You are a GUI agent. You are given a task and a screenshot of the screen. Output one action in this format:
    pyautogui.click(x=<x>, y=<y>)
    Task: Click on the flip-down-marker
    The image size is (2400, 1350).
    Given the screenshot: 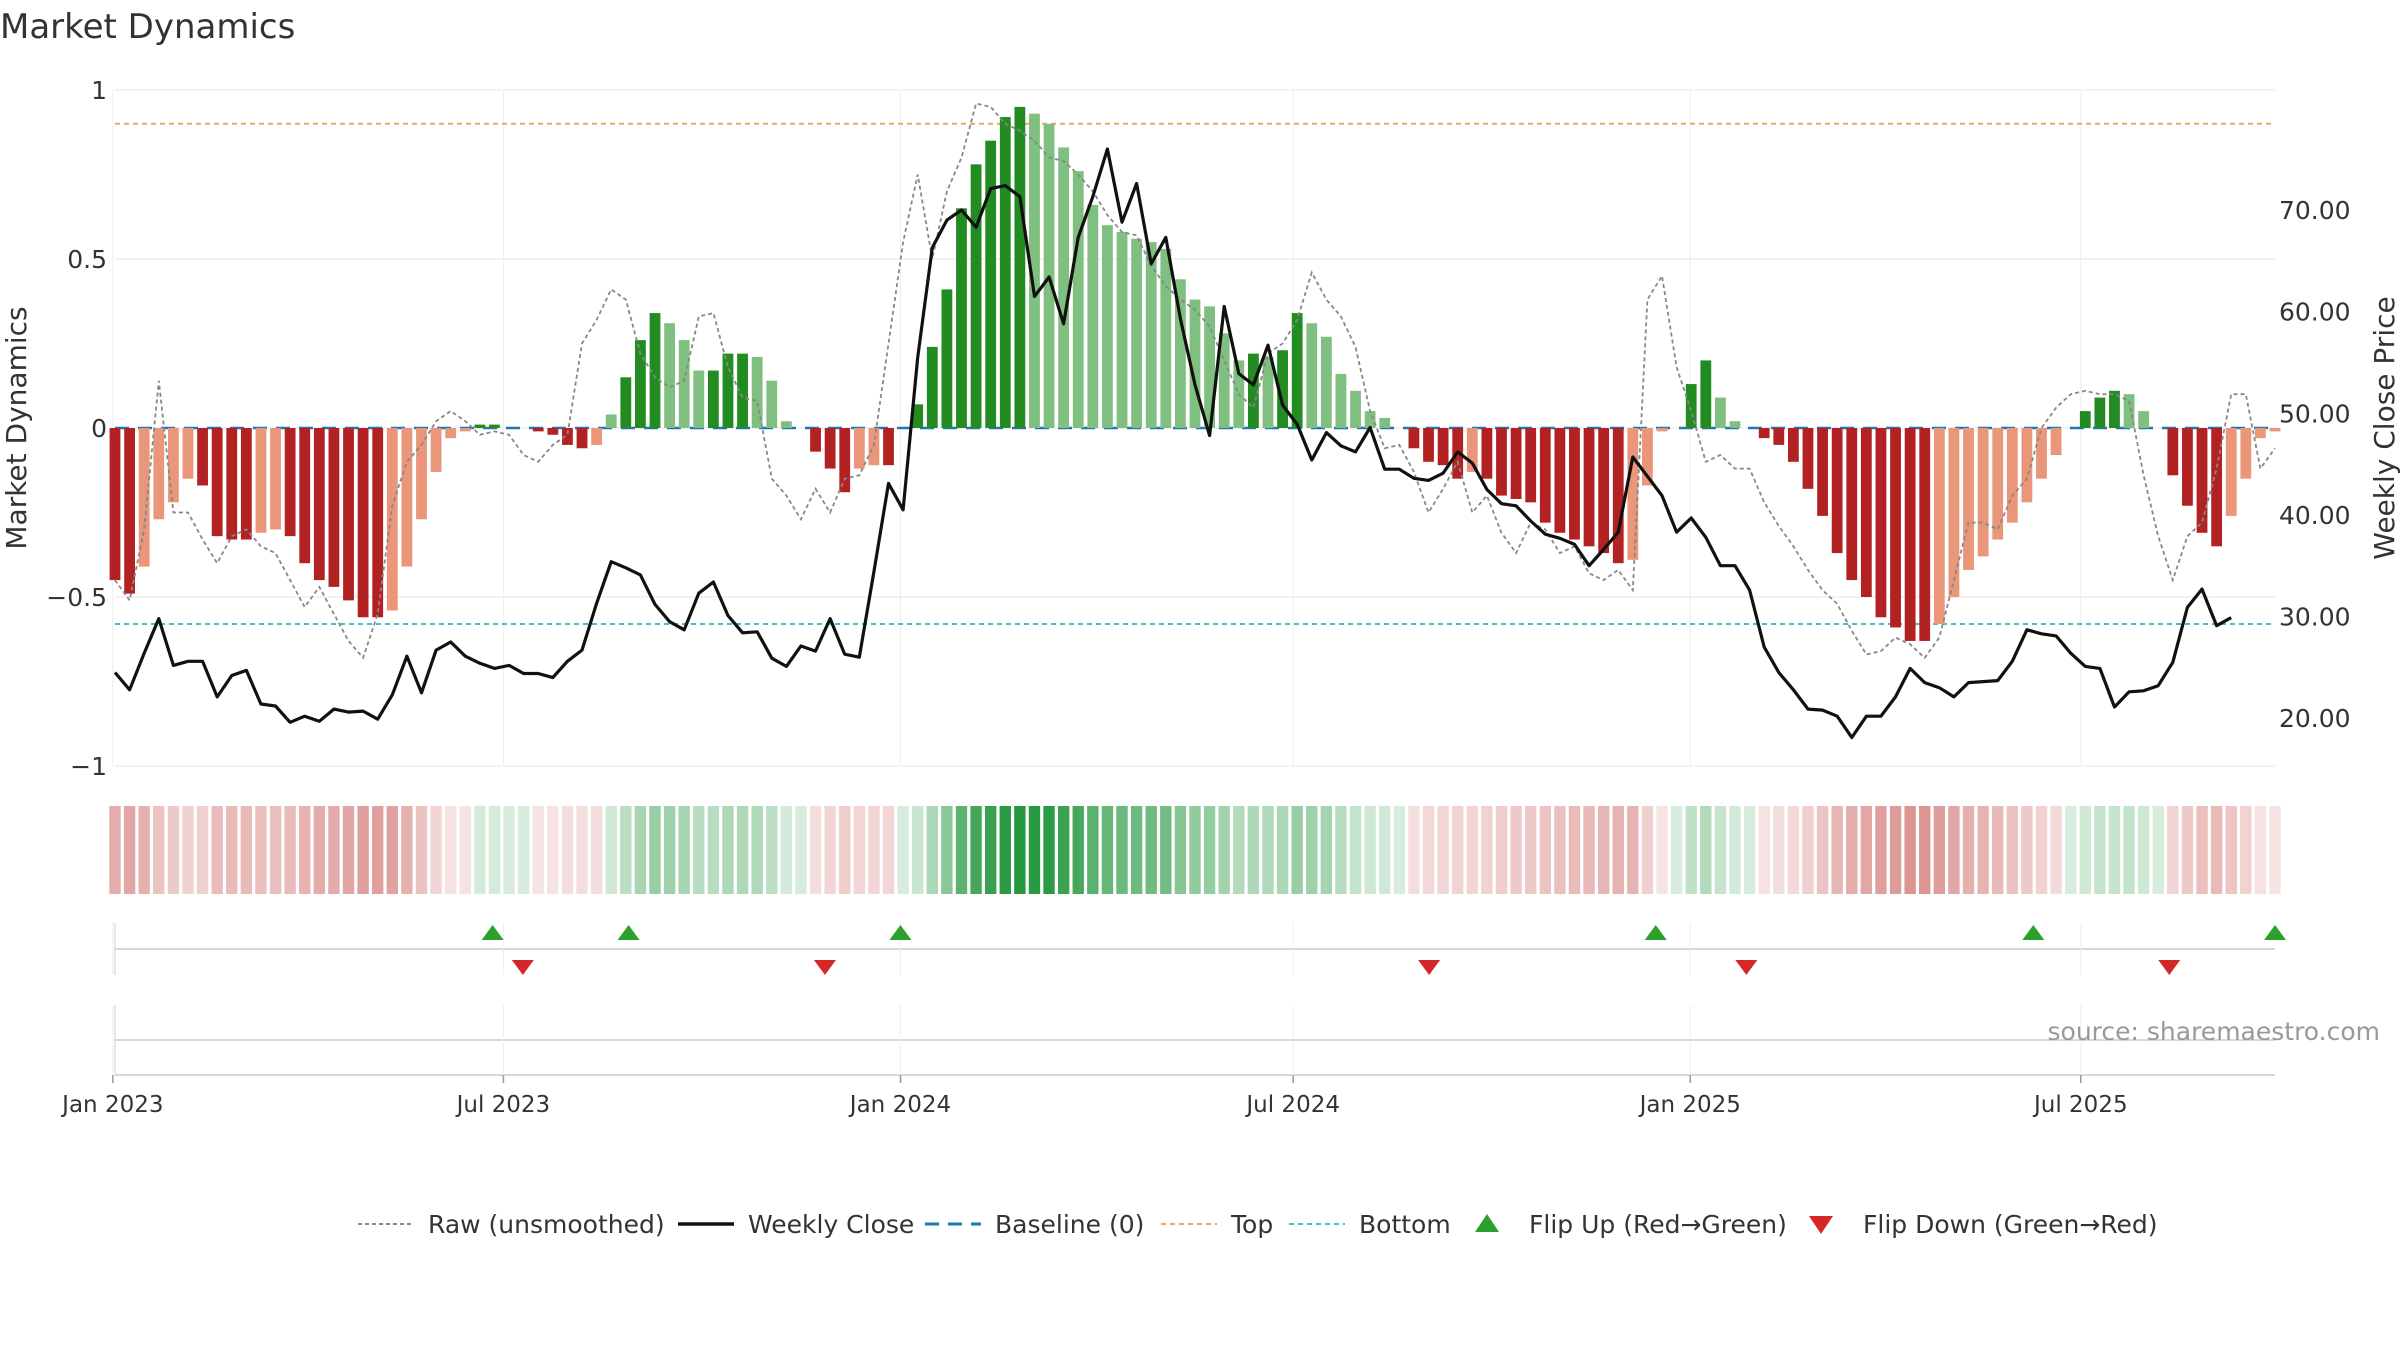 What is the action you would take?
    pyautogui.click(x=1429, y=967)
    